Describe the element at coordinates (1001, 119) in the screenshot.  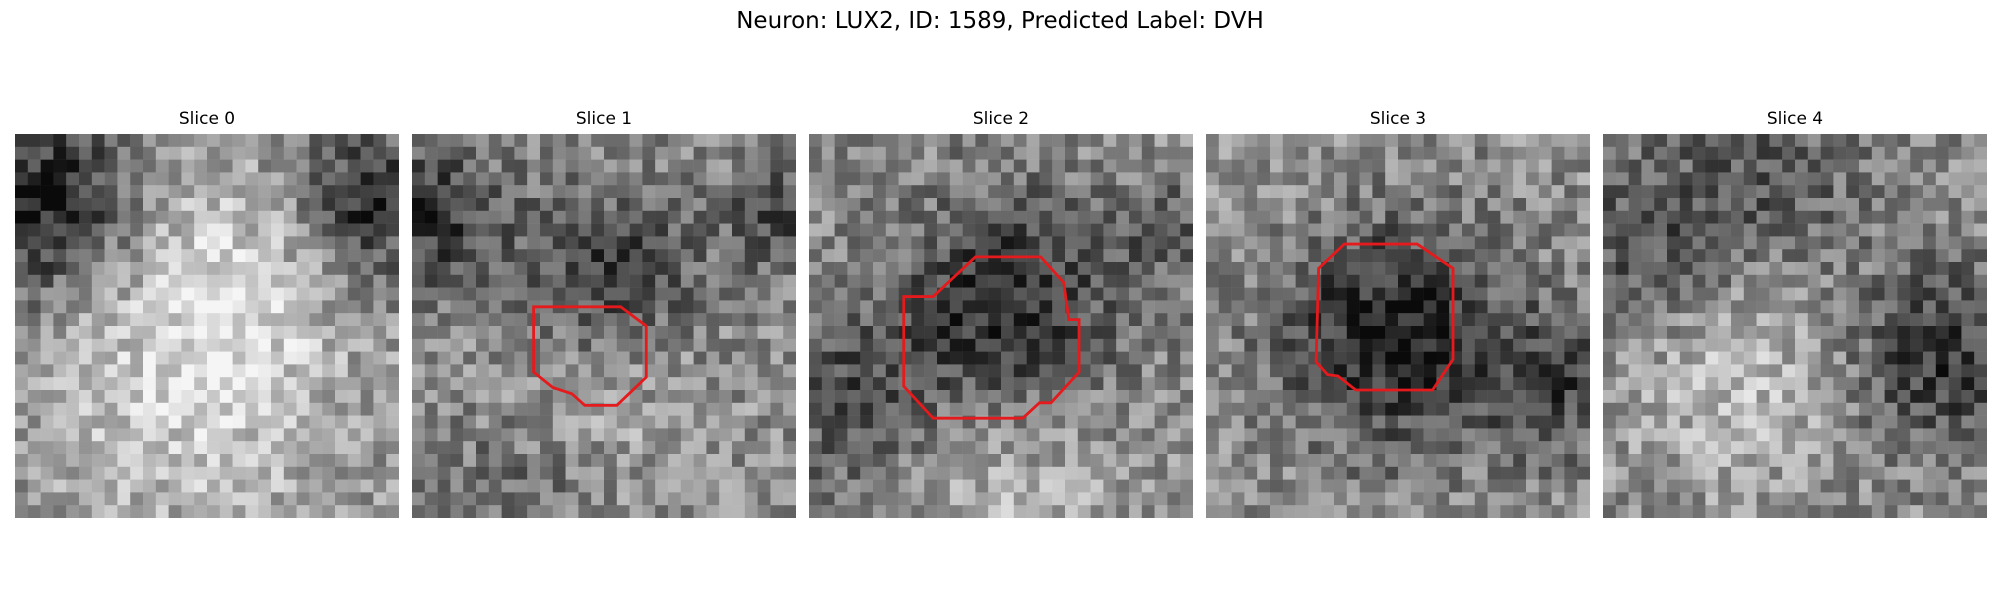
I see `slice-title: Slice 2` at that location.